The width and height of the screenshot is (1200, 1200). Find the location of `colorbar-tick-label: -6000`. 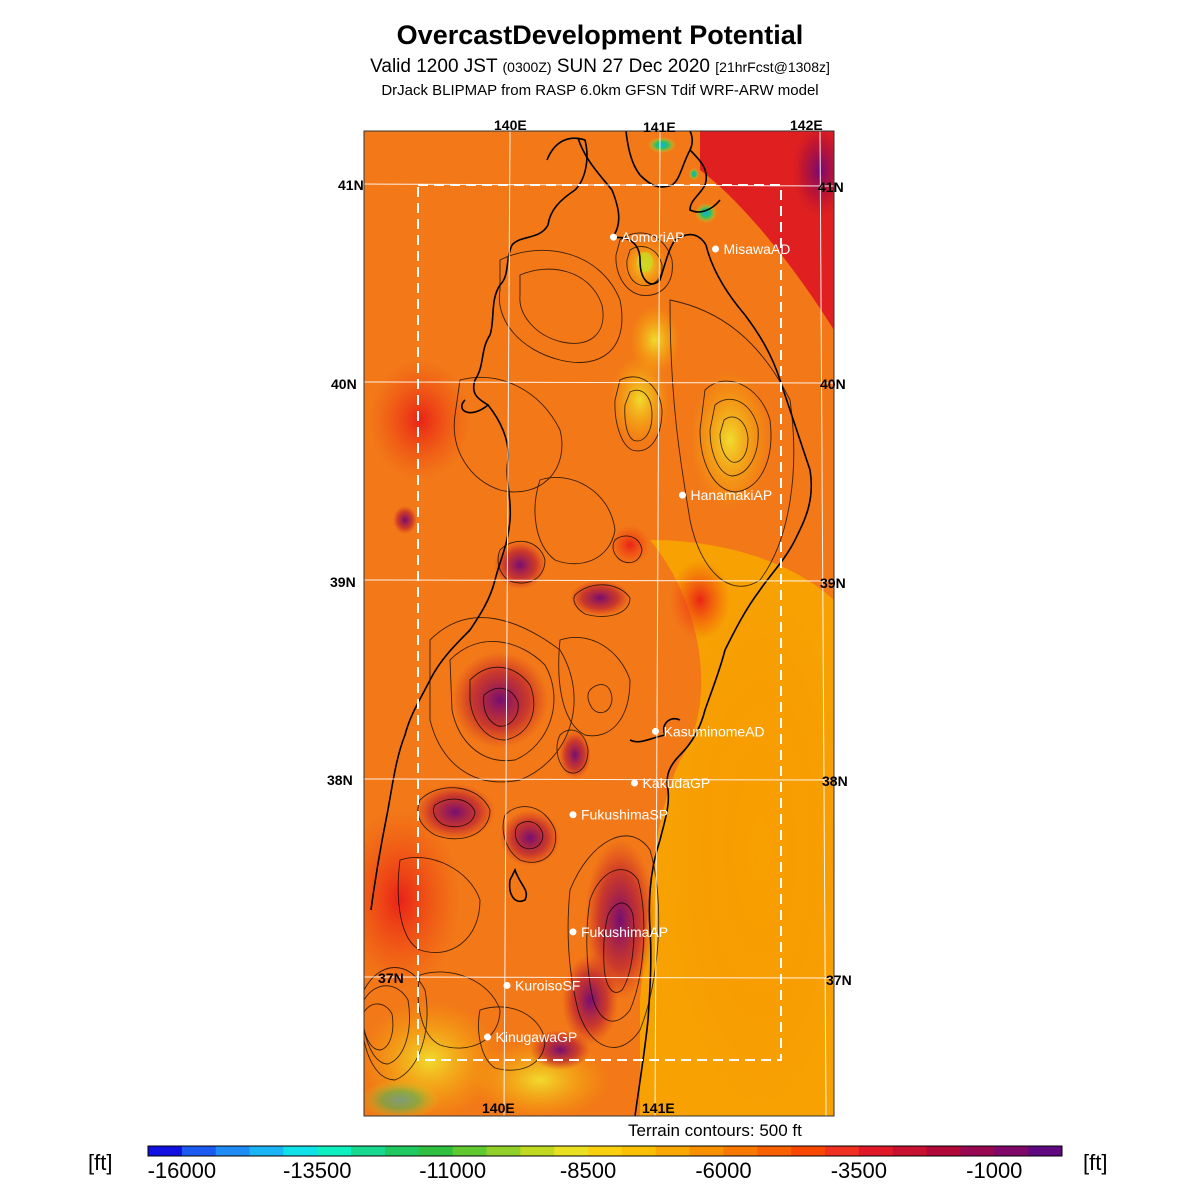

colorbar-tick-label: -6000 is located at coordinates (723, 1170).